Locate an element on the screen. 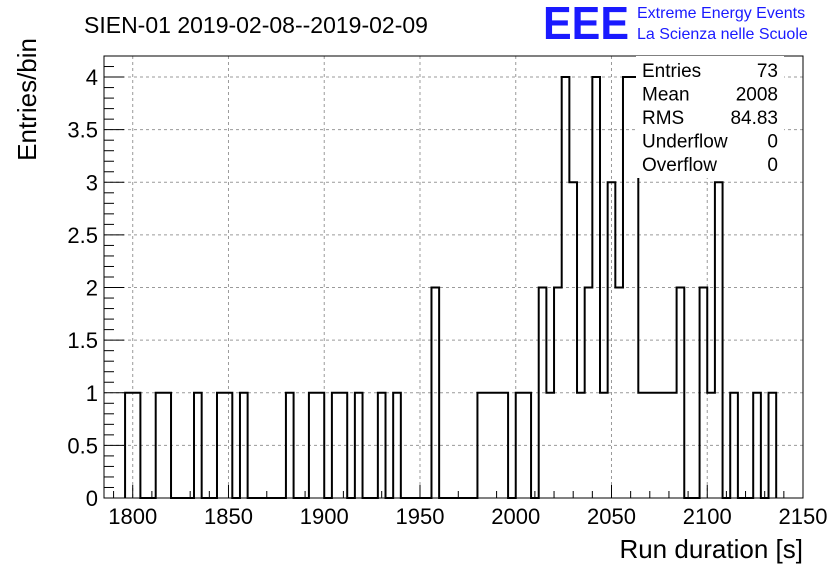 The image size is (836, 572). stats-value: 73 is located at coordinates (767, 71).